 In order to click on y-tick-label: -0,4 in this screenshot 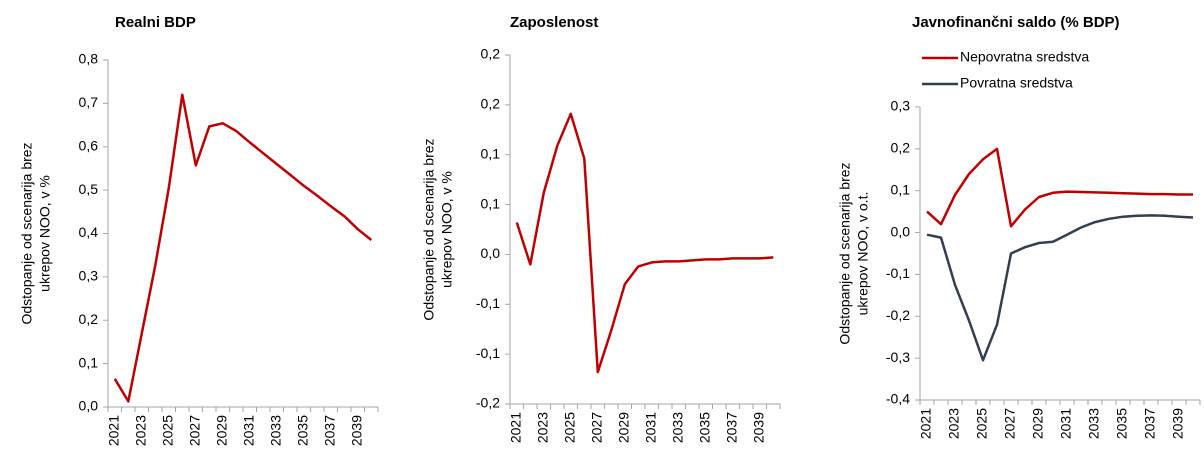, I will do `click(898, 399)`.